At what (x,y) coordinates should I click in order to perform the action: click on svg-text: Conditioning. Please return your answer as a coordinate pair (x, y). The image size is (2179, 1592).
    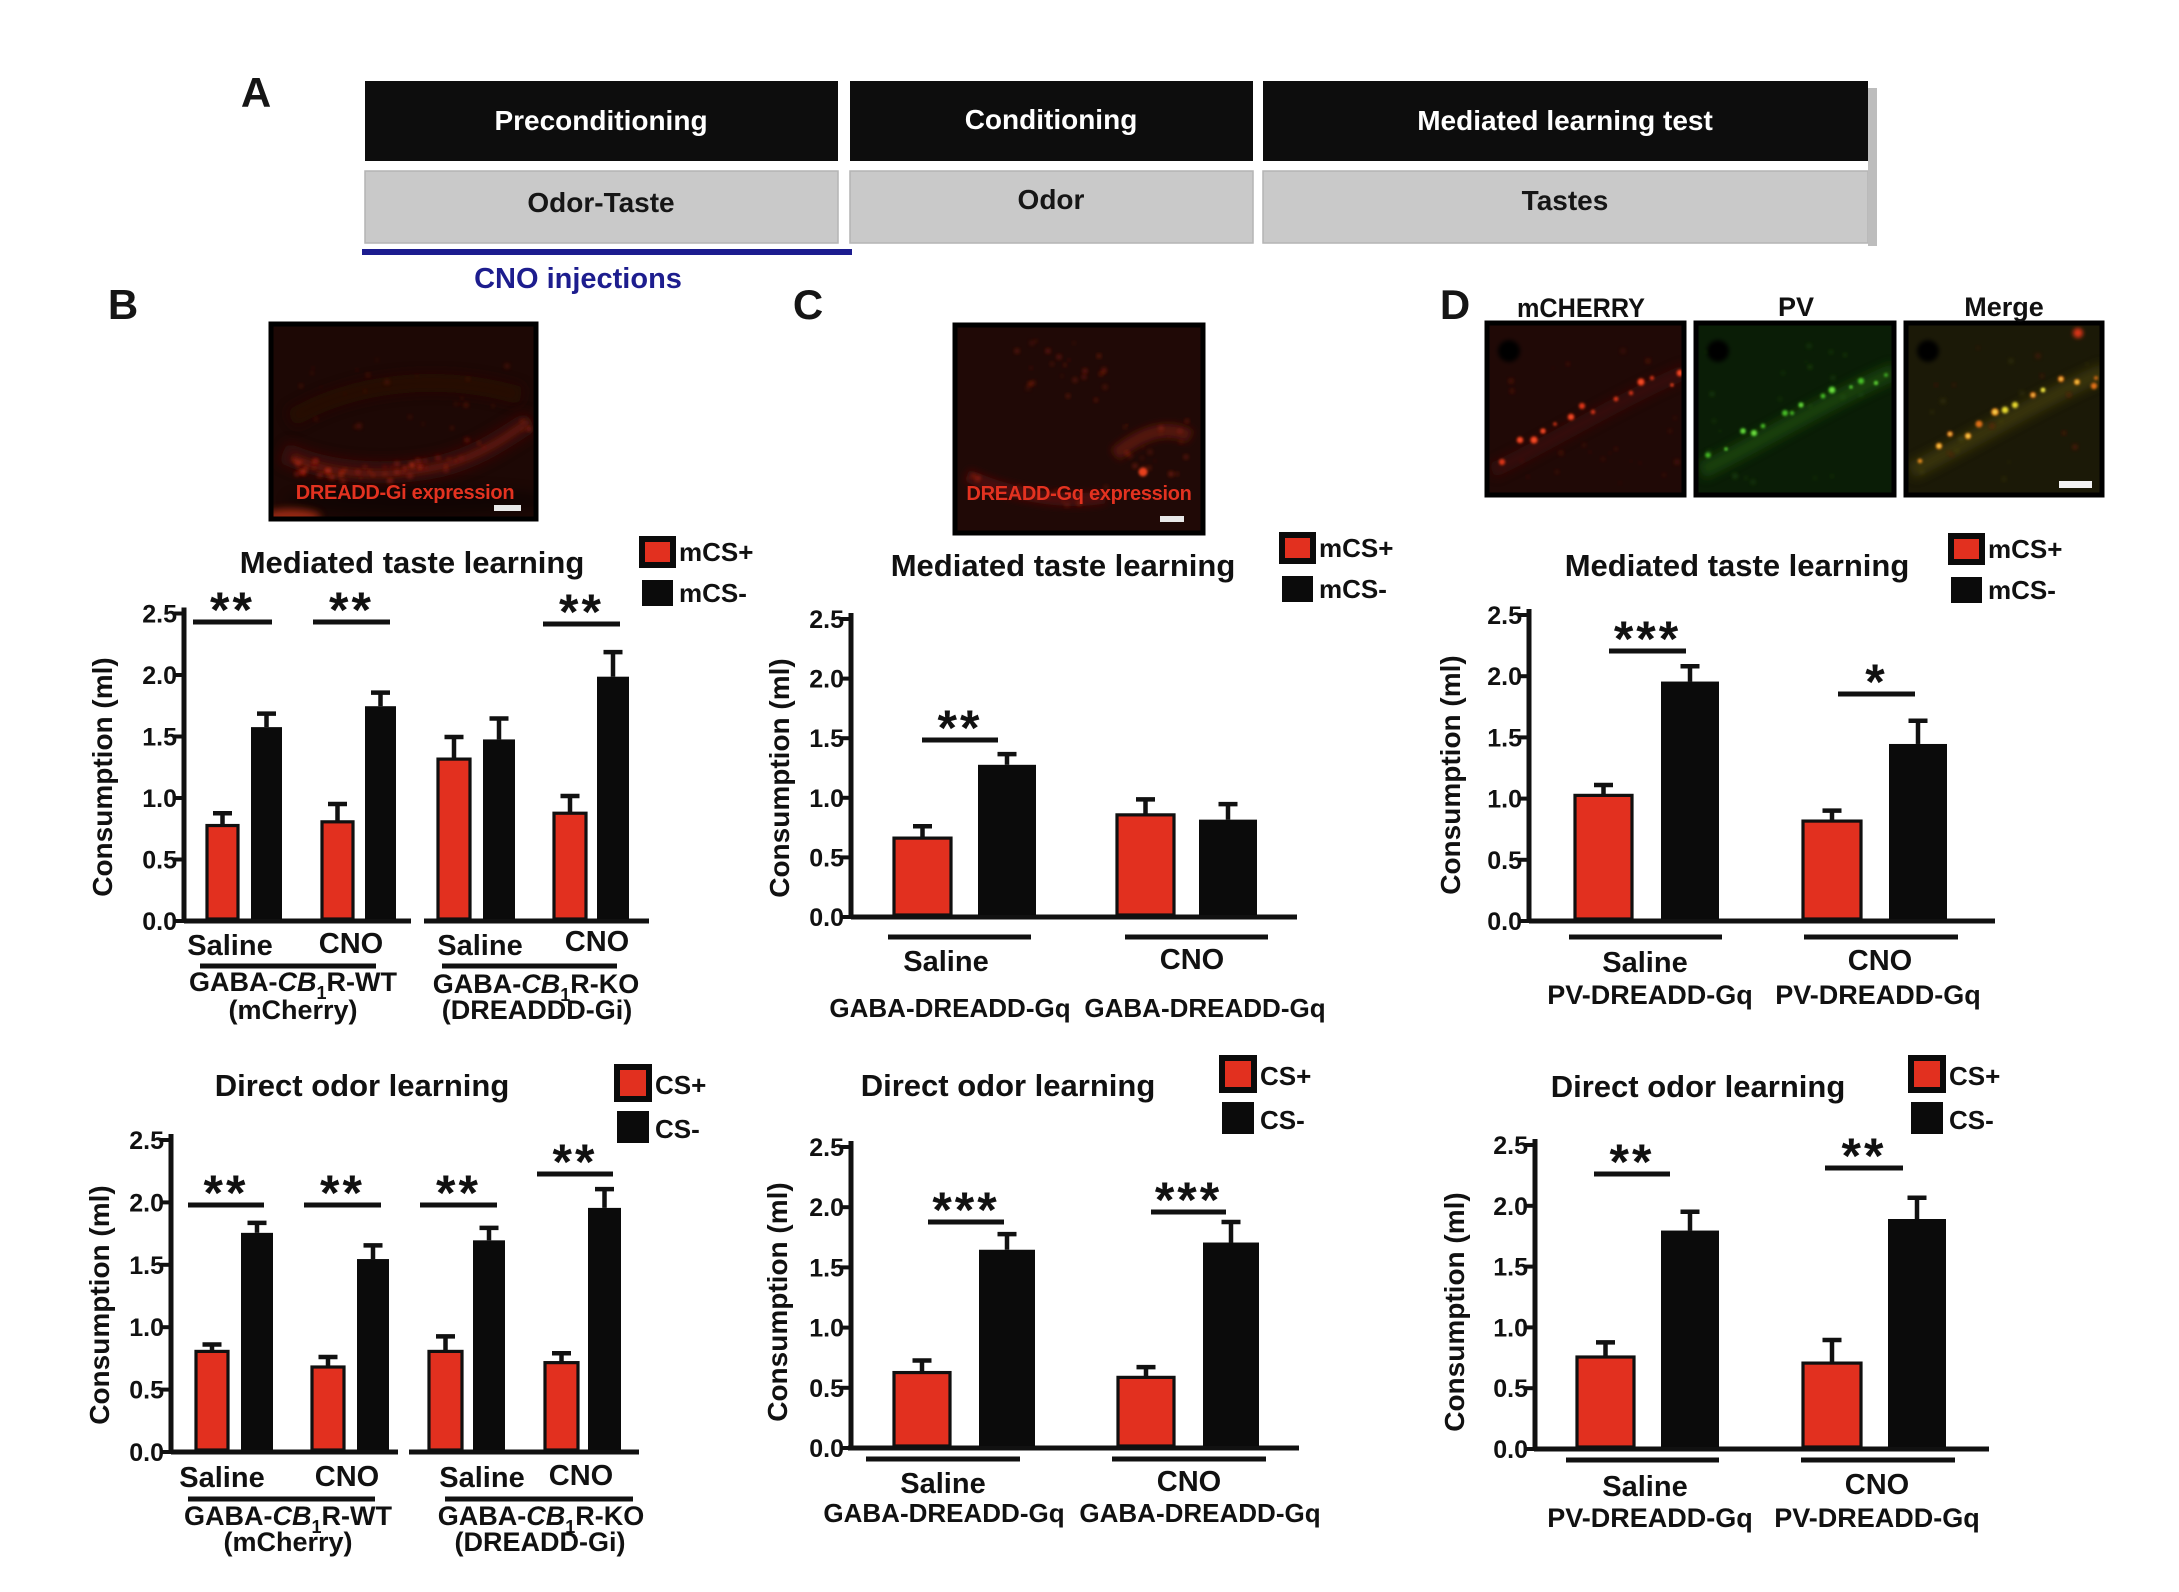
    Looking at the image, I should click on (1051, 119).